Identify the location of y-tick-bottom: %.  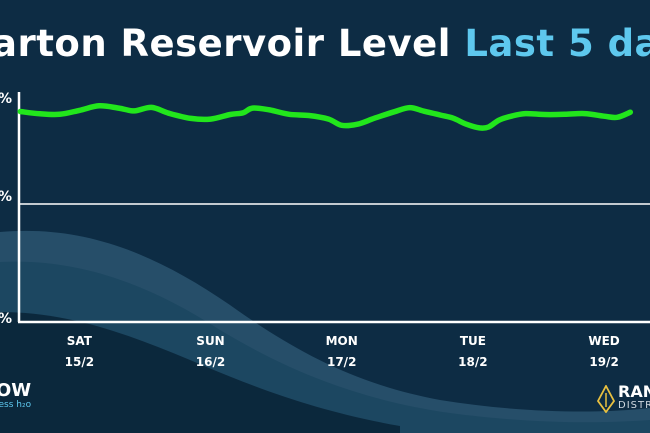
(6, 319).